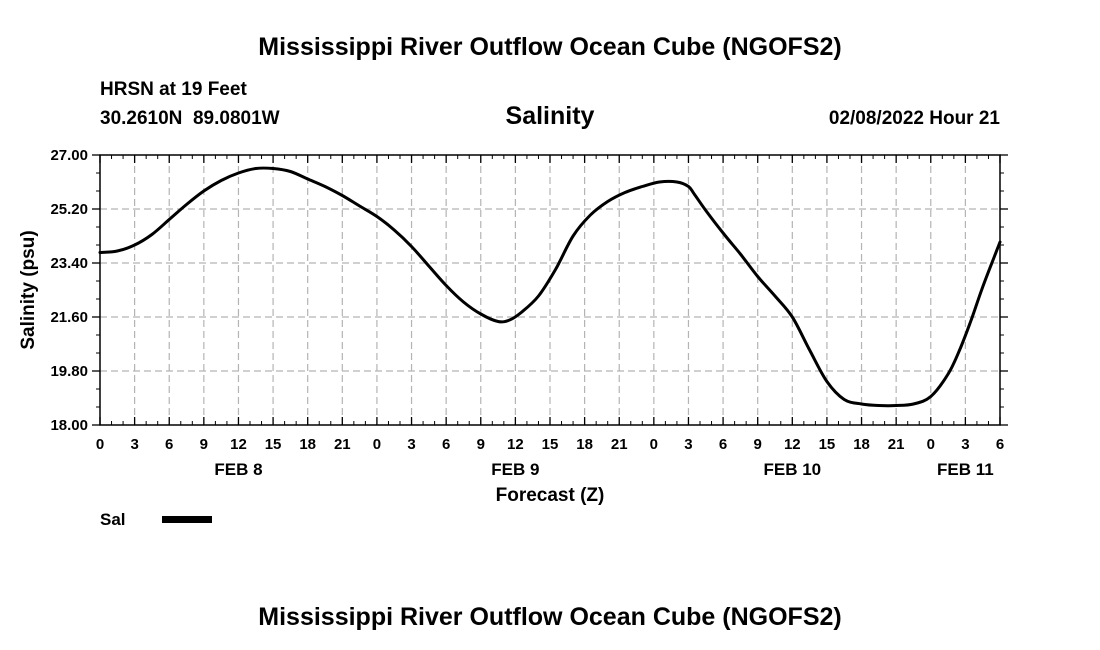 The image size is (1100, 650). I want to click on x-tick-labels: 0 3 6 9 12 15 18 21 0 3 6 9 12 15 18 21 0 3 6 9 12 15 18 21 0 3 6, so click(550, 444).